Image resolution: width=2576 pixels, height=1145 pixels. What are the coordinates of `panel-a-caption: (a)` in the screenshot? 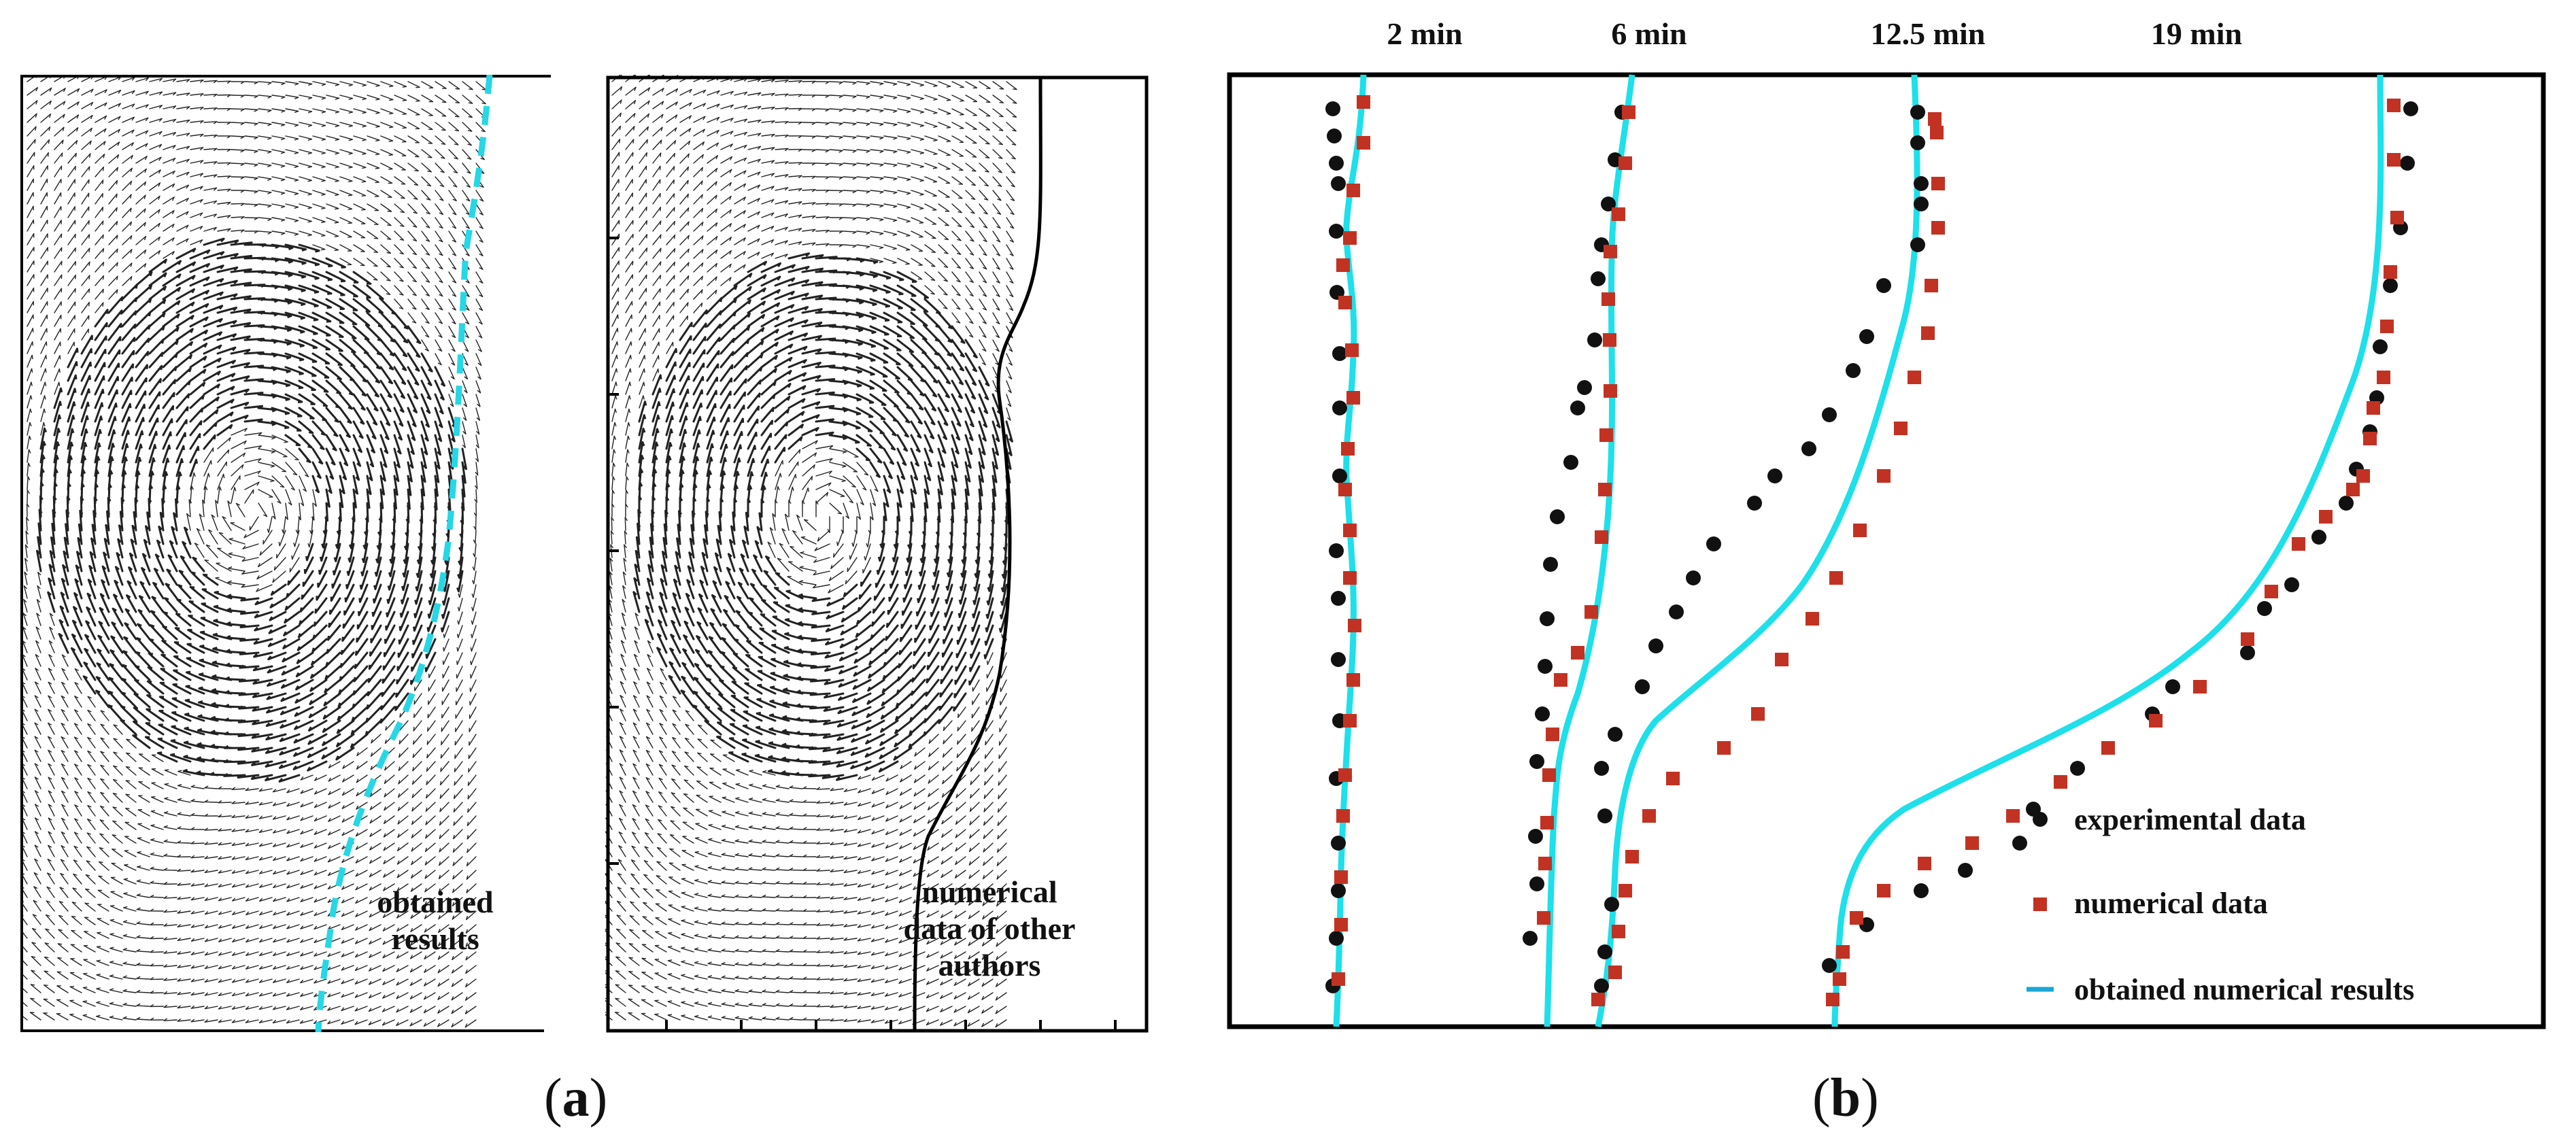 It's located at (576, 1098).